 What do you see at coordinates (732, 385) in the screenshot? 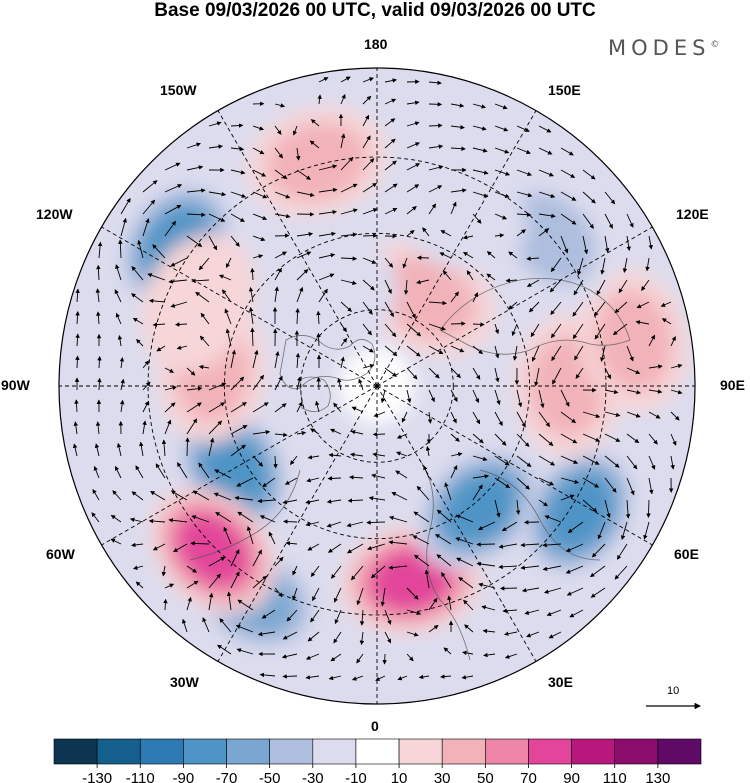
I see `lon-label-90e: 90E` at bounding box center [732, 385].